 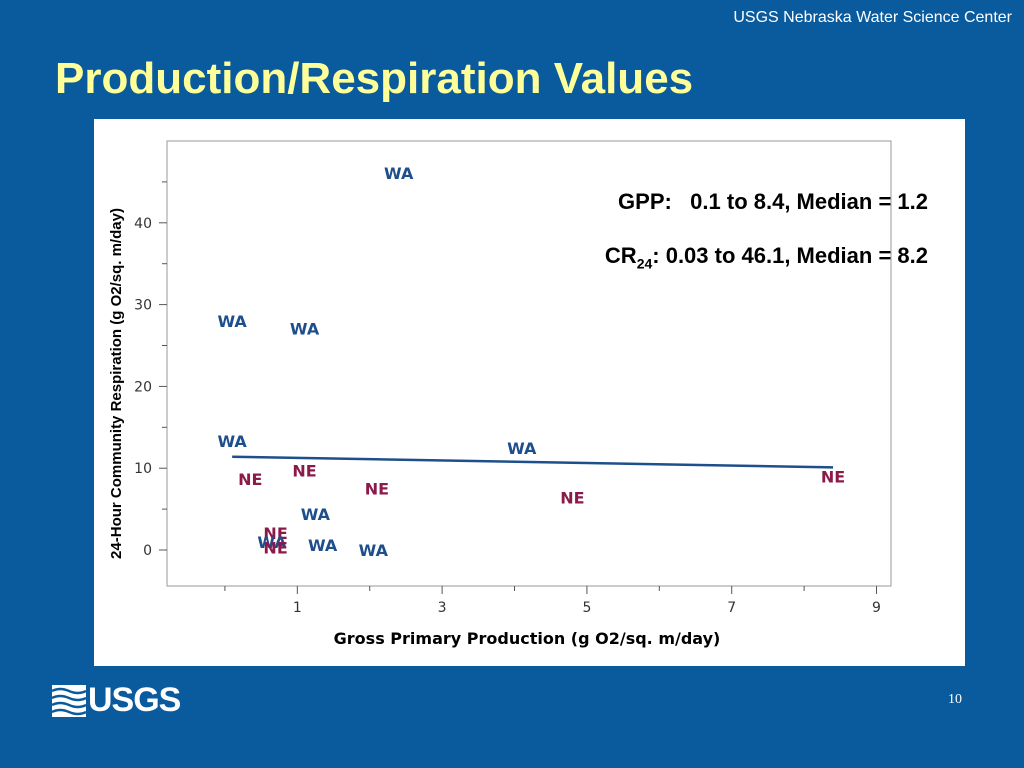 I want to click on cr-annotation-label: CR, so click(x=620, y=255).